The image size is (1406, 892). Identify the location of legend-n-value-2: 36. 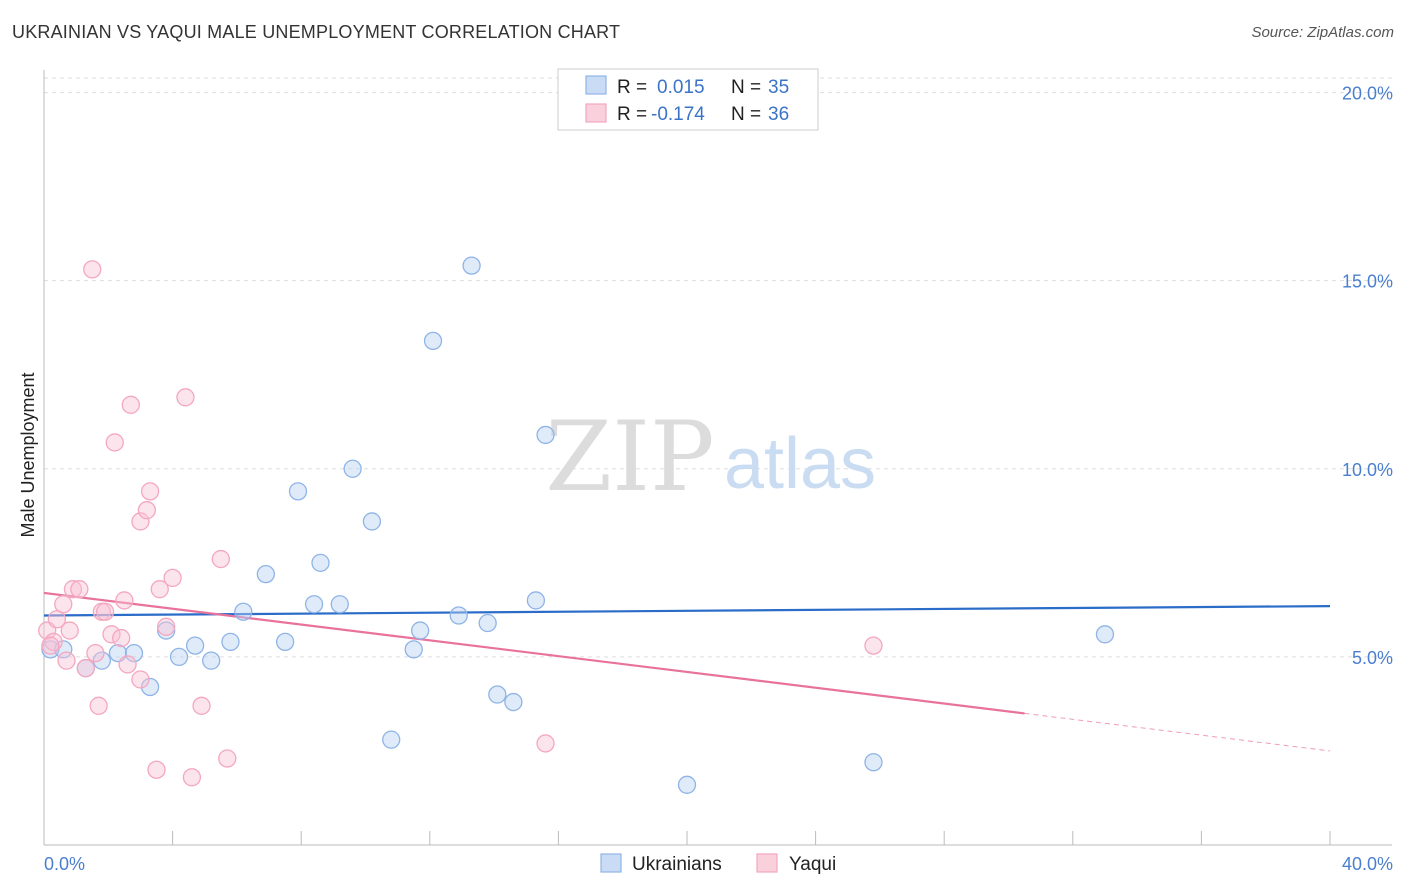
(778, 114).